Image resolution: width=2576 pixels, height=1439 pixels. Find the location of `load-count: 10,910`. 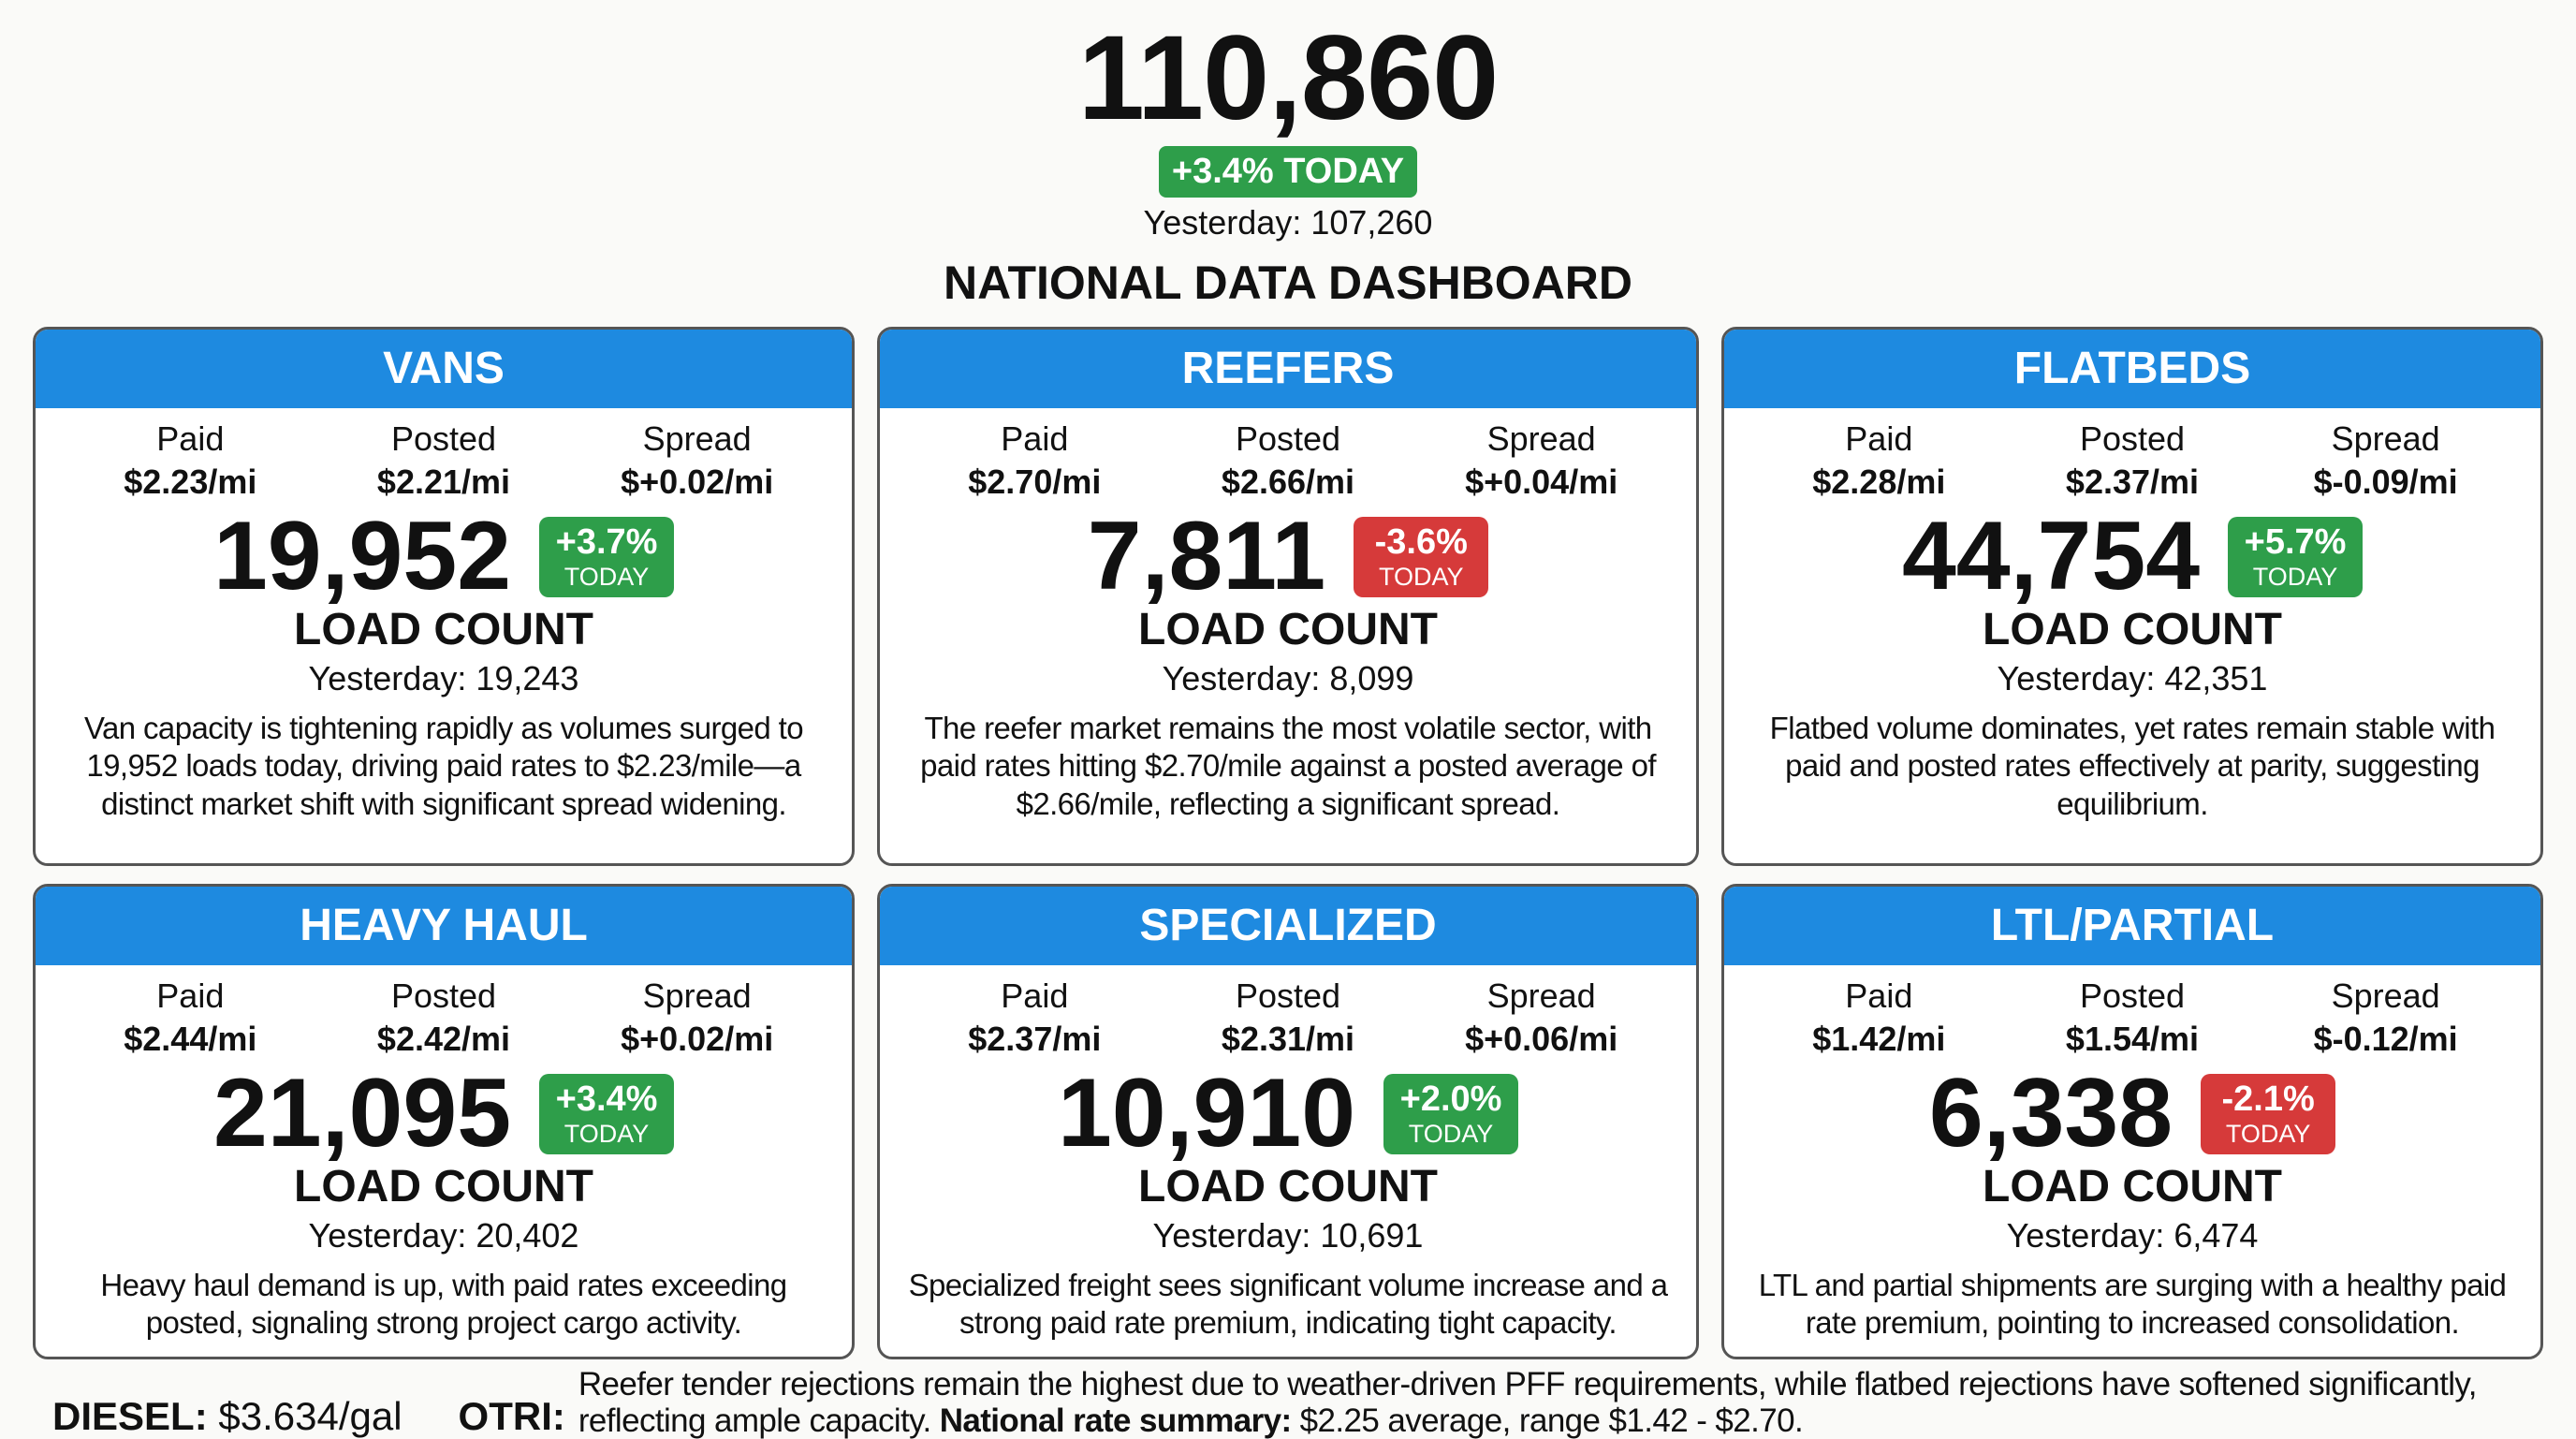

load-count: 10,910 is located at coordinates (1206, 1113).